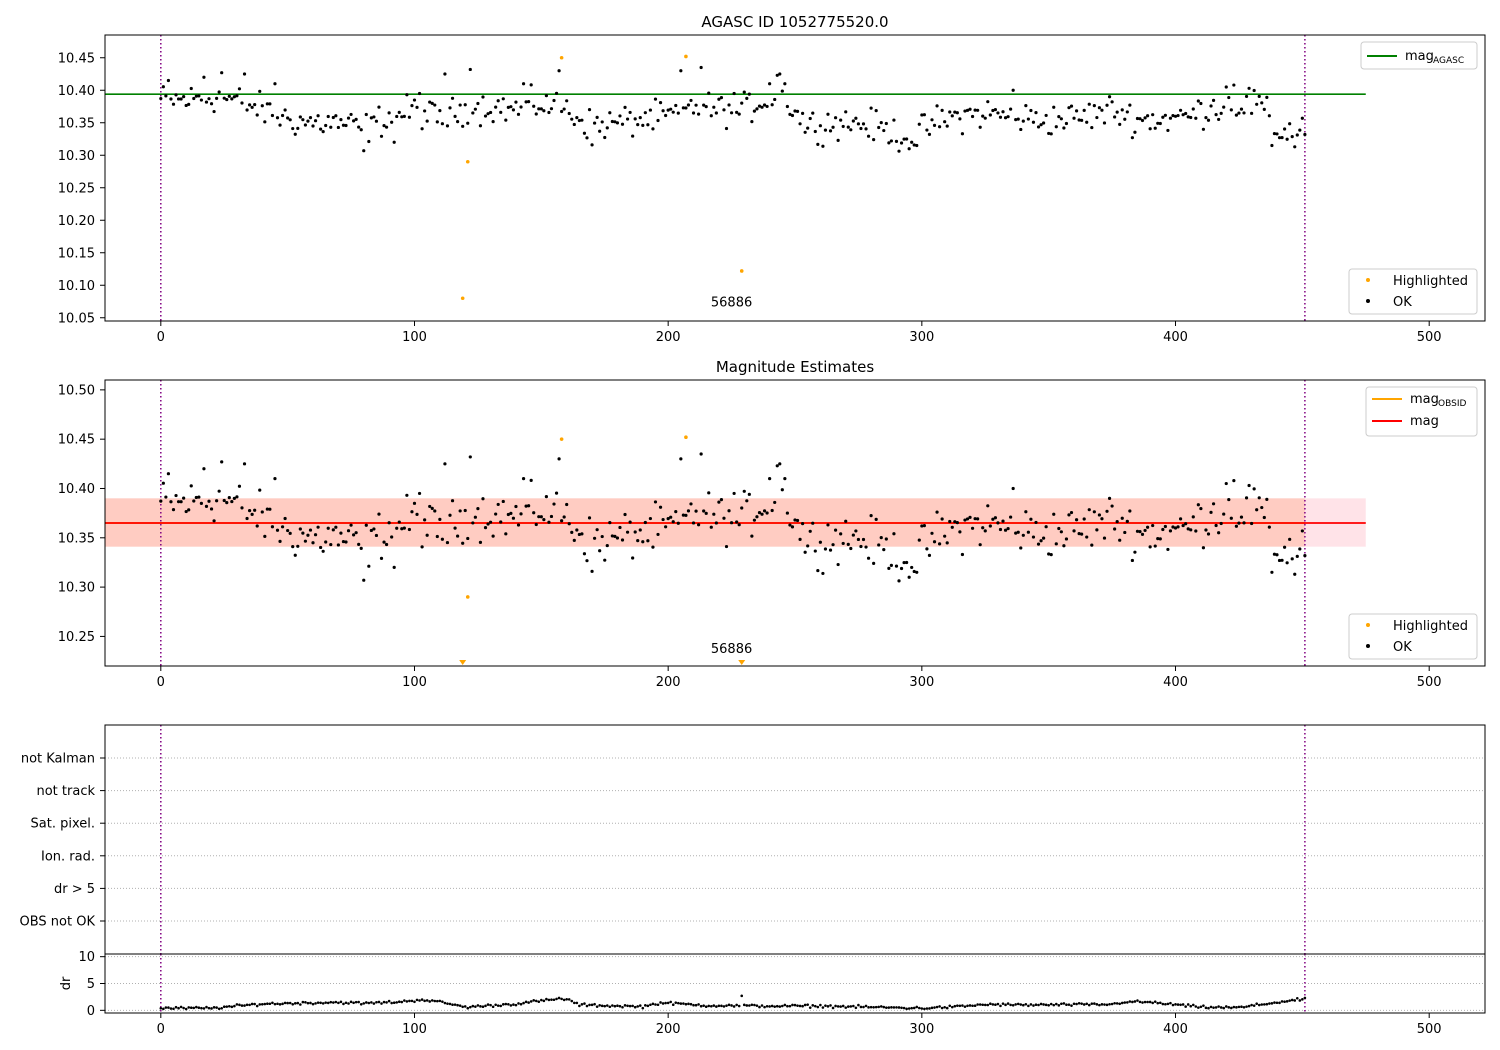  Describe the element at coordinates (772, 993) in the screenshot. I see `dr-chart: 0 100 200 300 400 500 0 5 10 dr` at that location.